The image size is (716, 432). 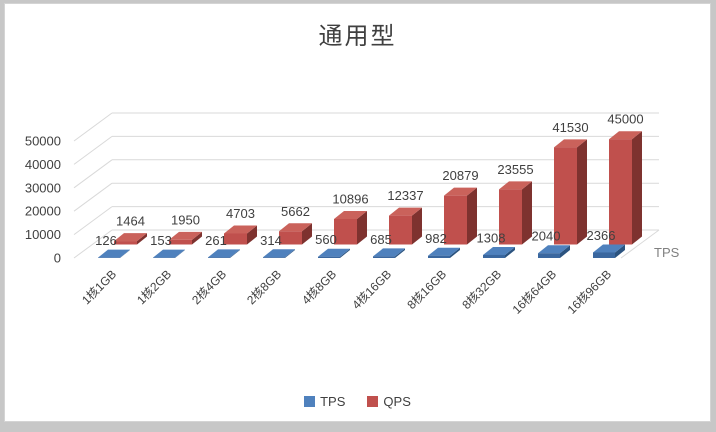 What do you see at coordinates (216, 240) in the screenshot?
I see `tps-data-label: 261` at bounding box center [216, 240].